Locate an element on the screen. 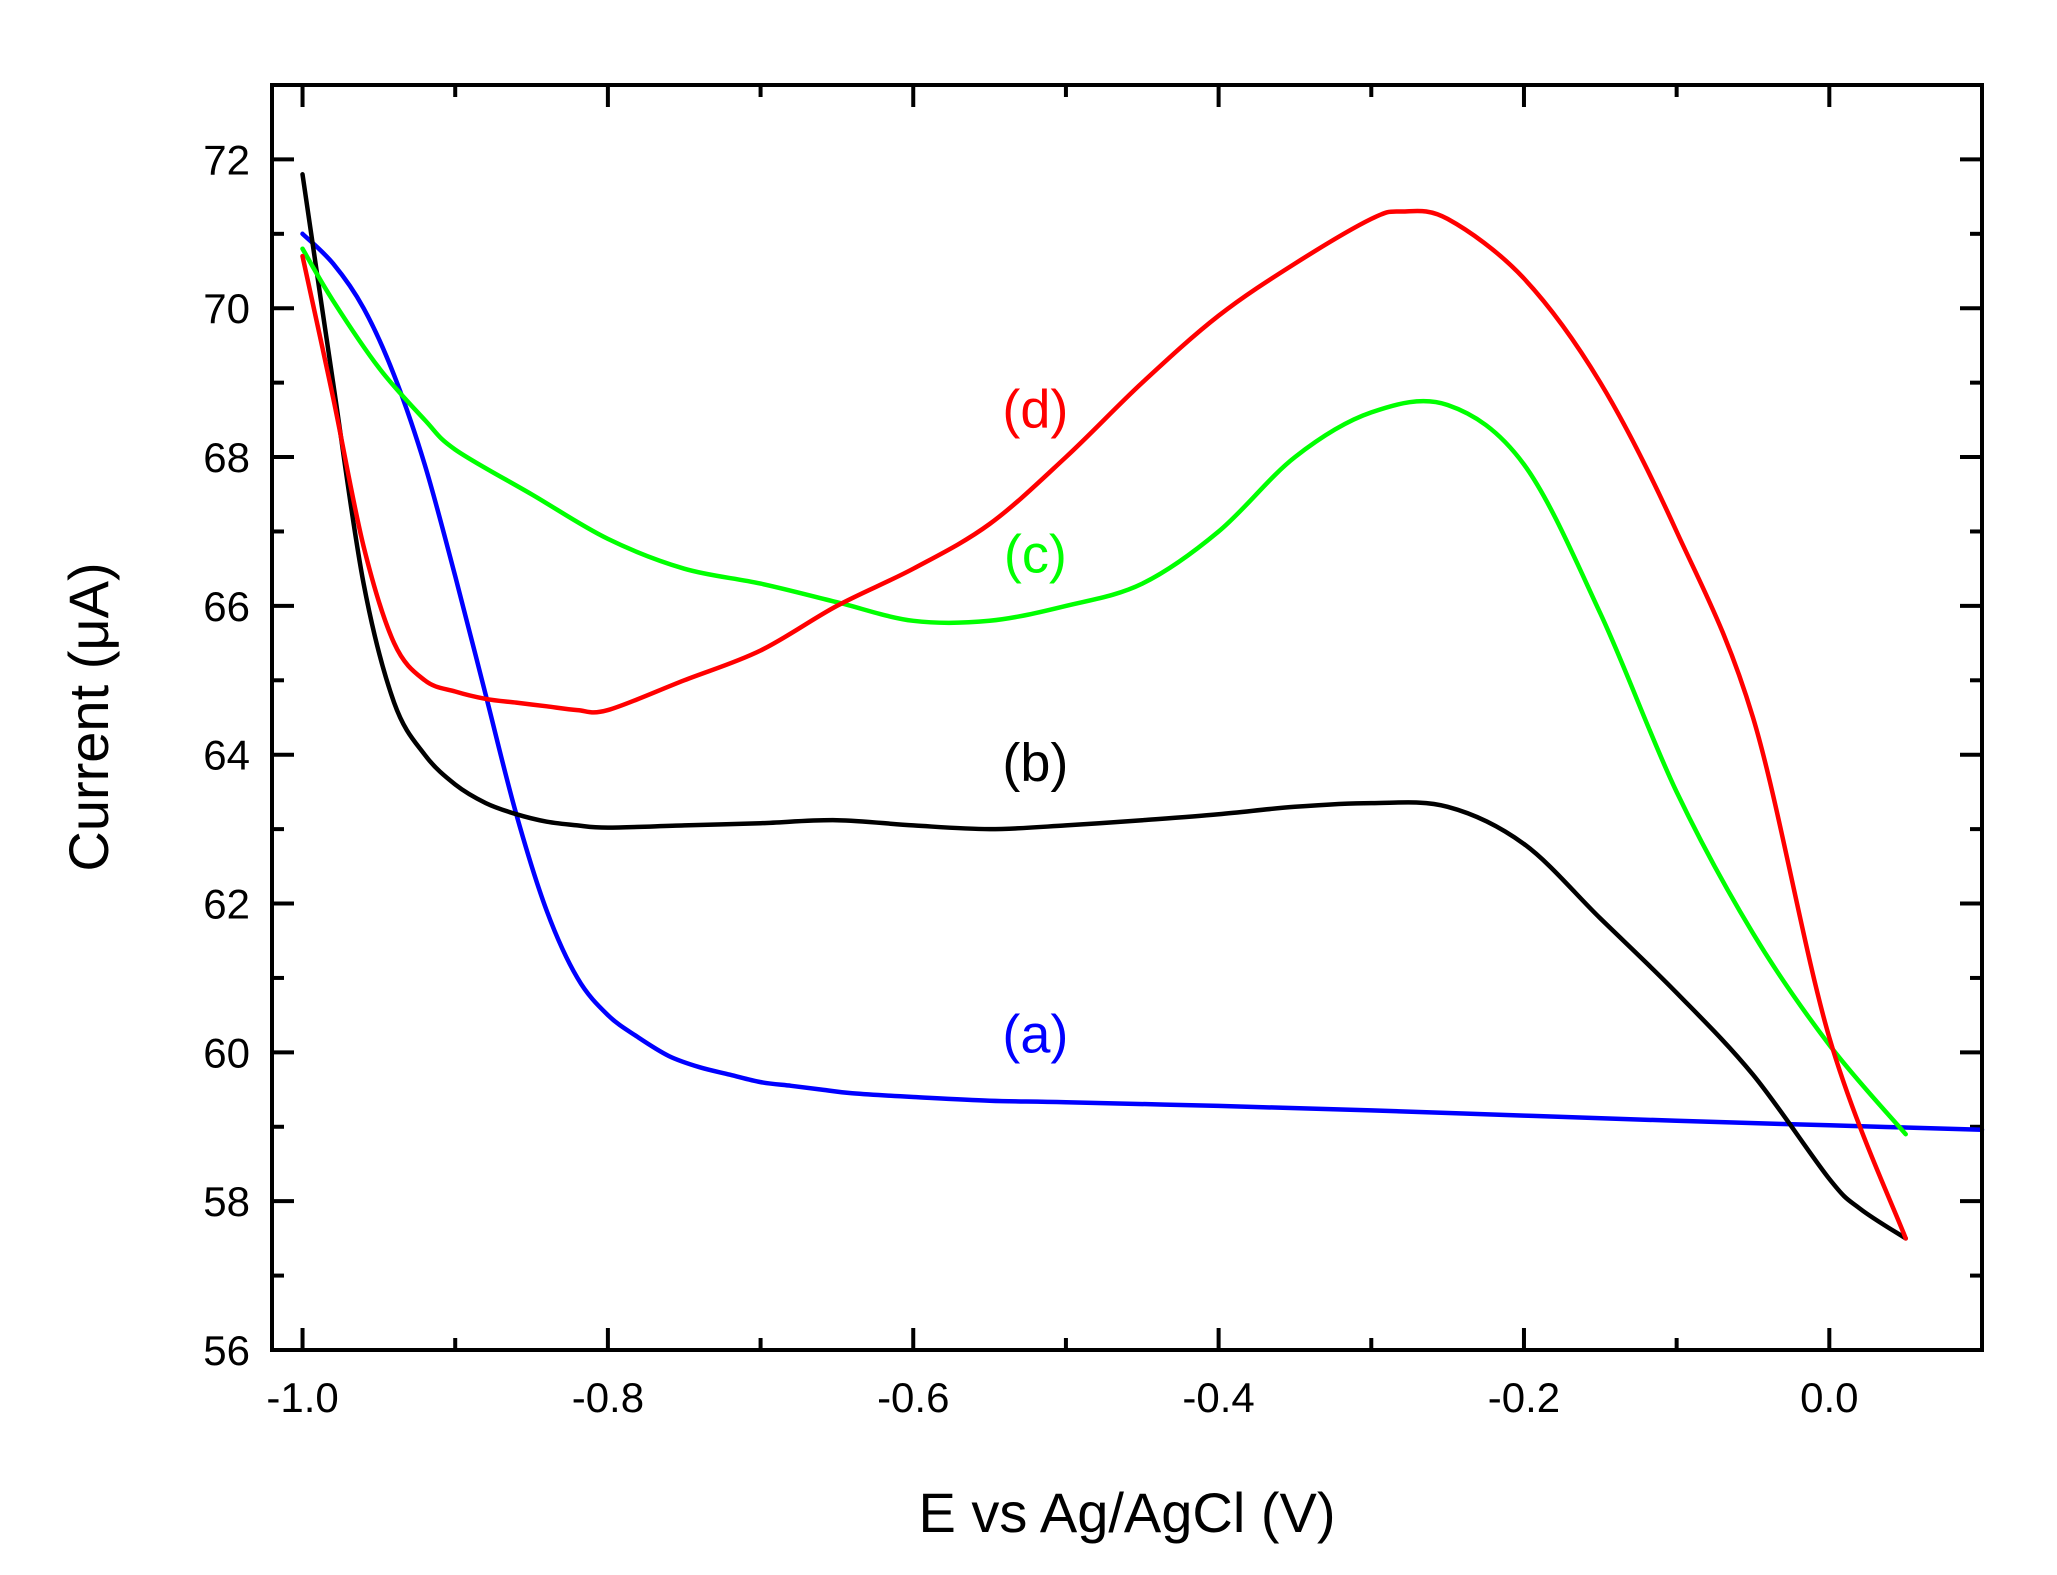 The height and width of the screenshot is (1575, 2057). y-tick-label: 64 is located at coordinates (226, 755).